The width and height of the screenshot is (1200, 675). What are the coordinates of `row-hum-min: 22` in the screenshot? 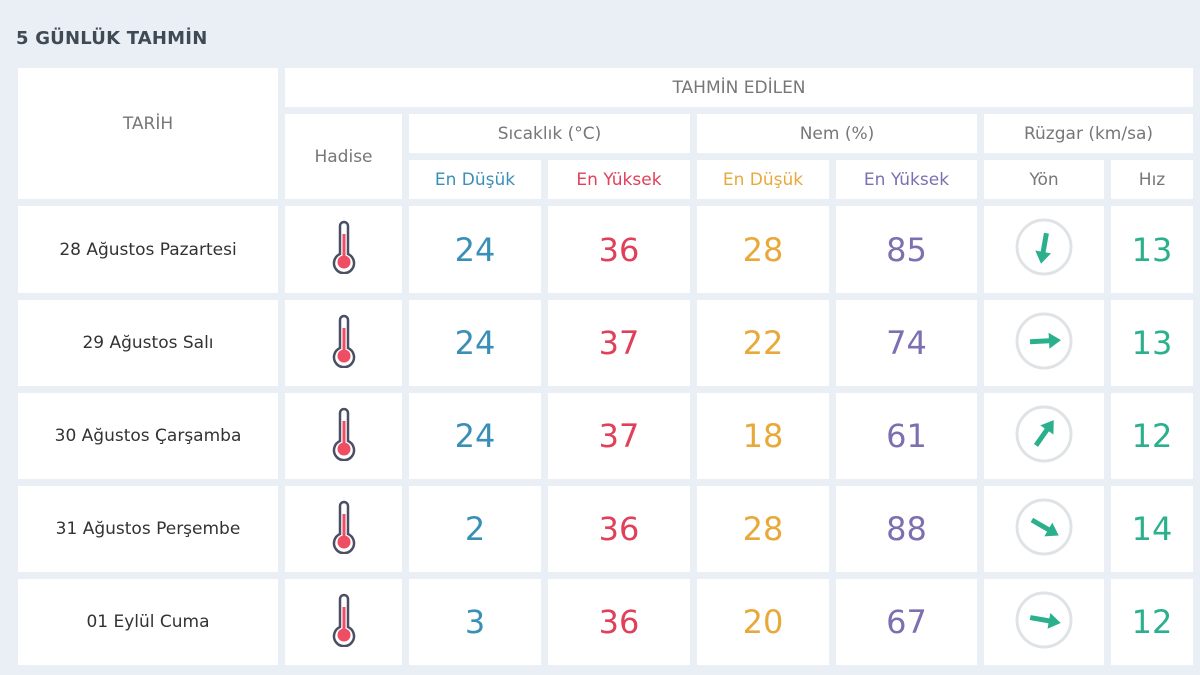 It's located at (763, 343).